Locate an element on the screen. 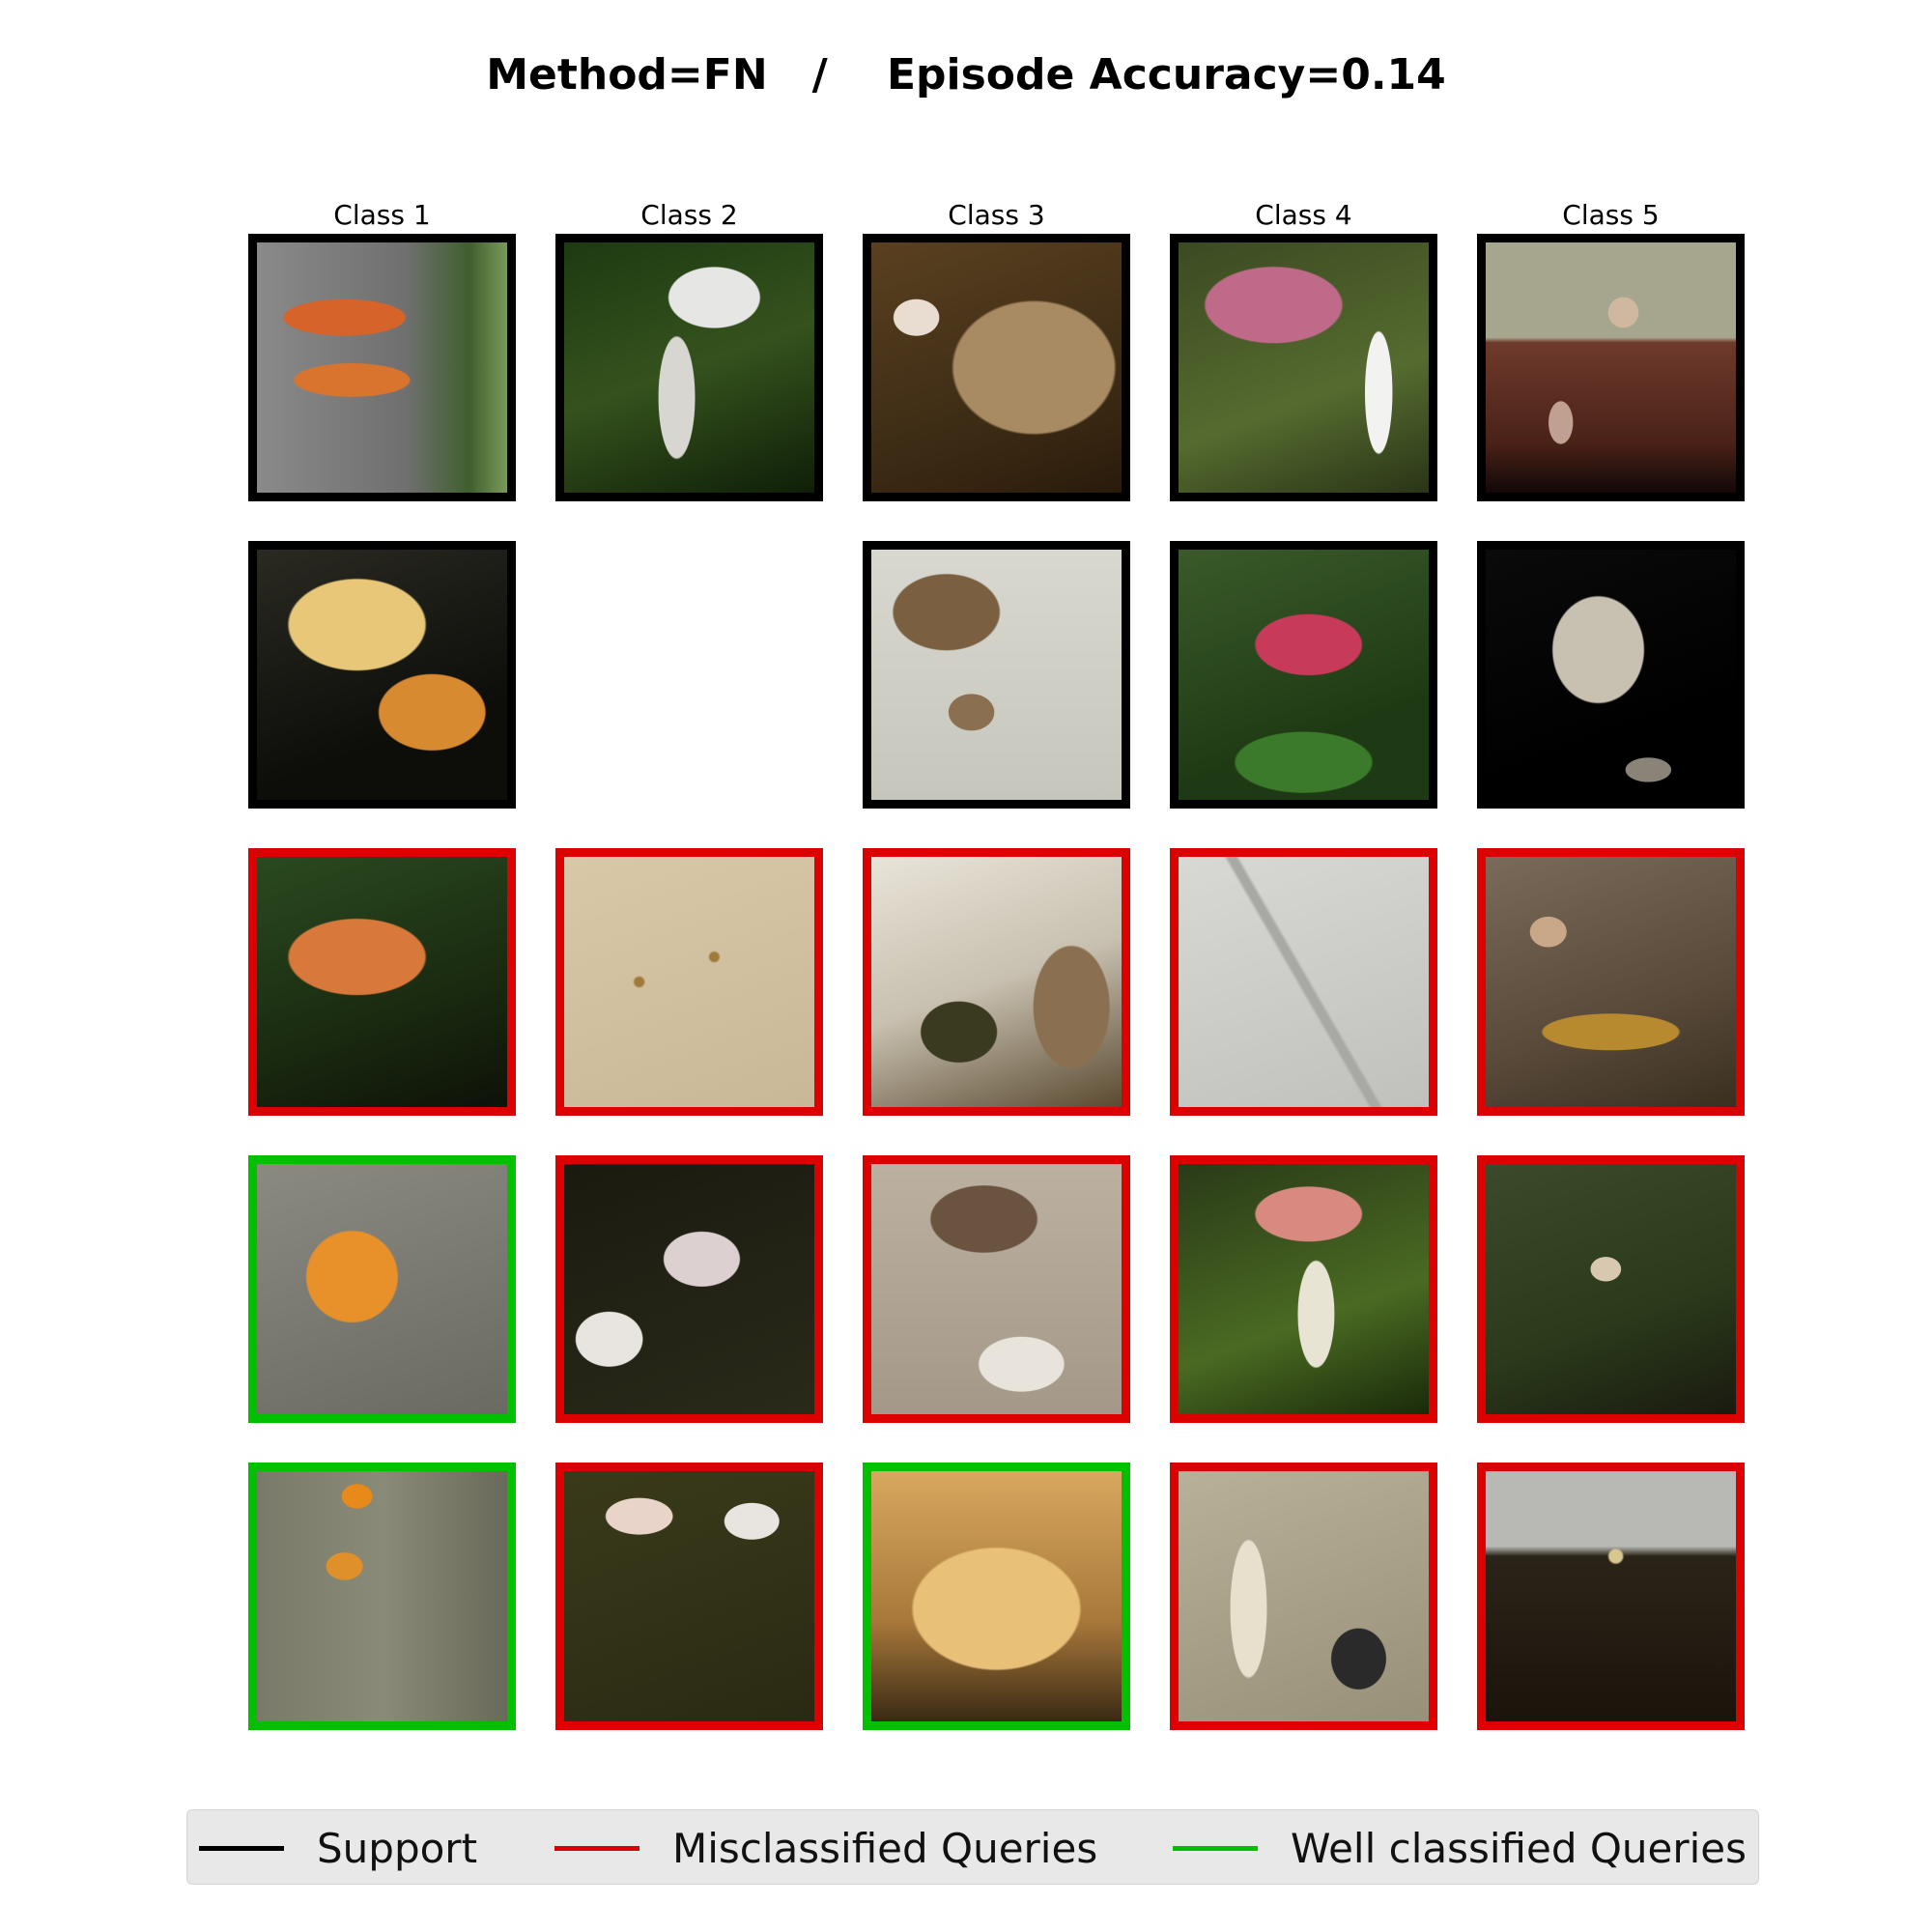  pink-cap-mushroom-image is located at coordinates (1304, 367).